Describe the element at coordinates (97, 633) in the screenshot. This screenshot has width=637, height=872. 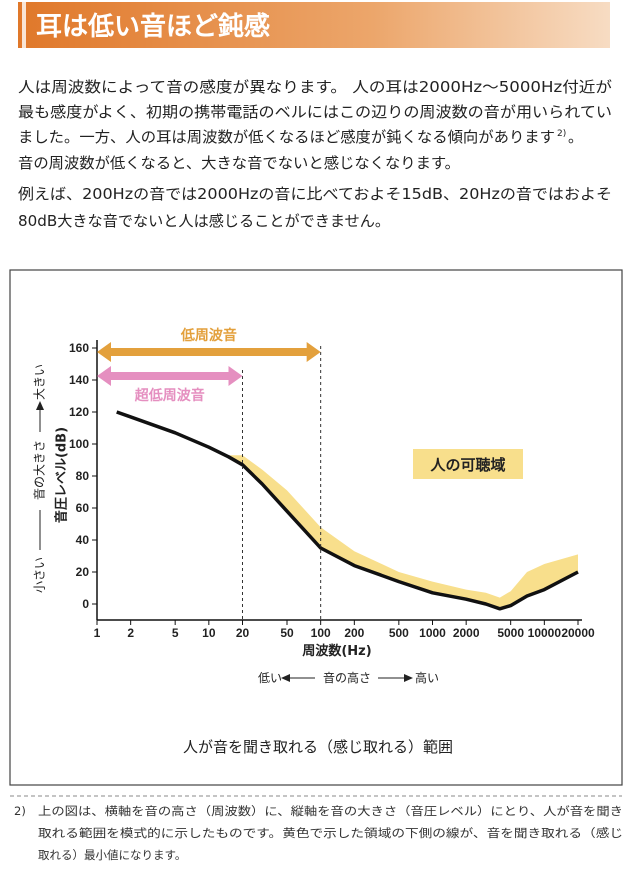
I see `x-tick-label: 1` at that location.